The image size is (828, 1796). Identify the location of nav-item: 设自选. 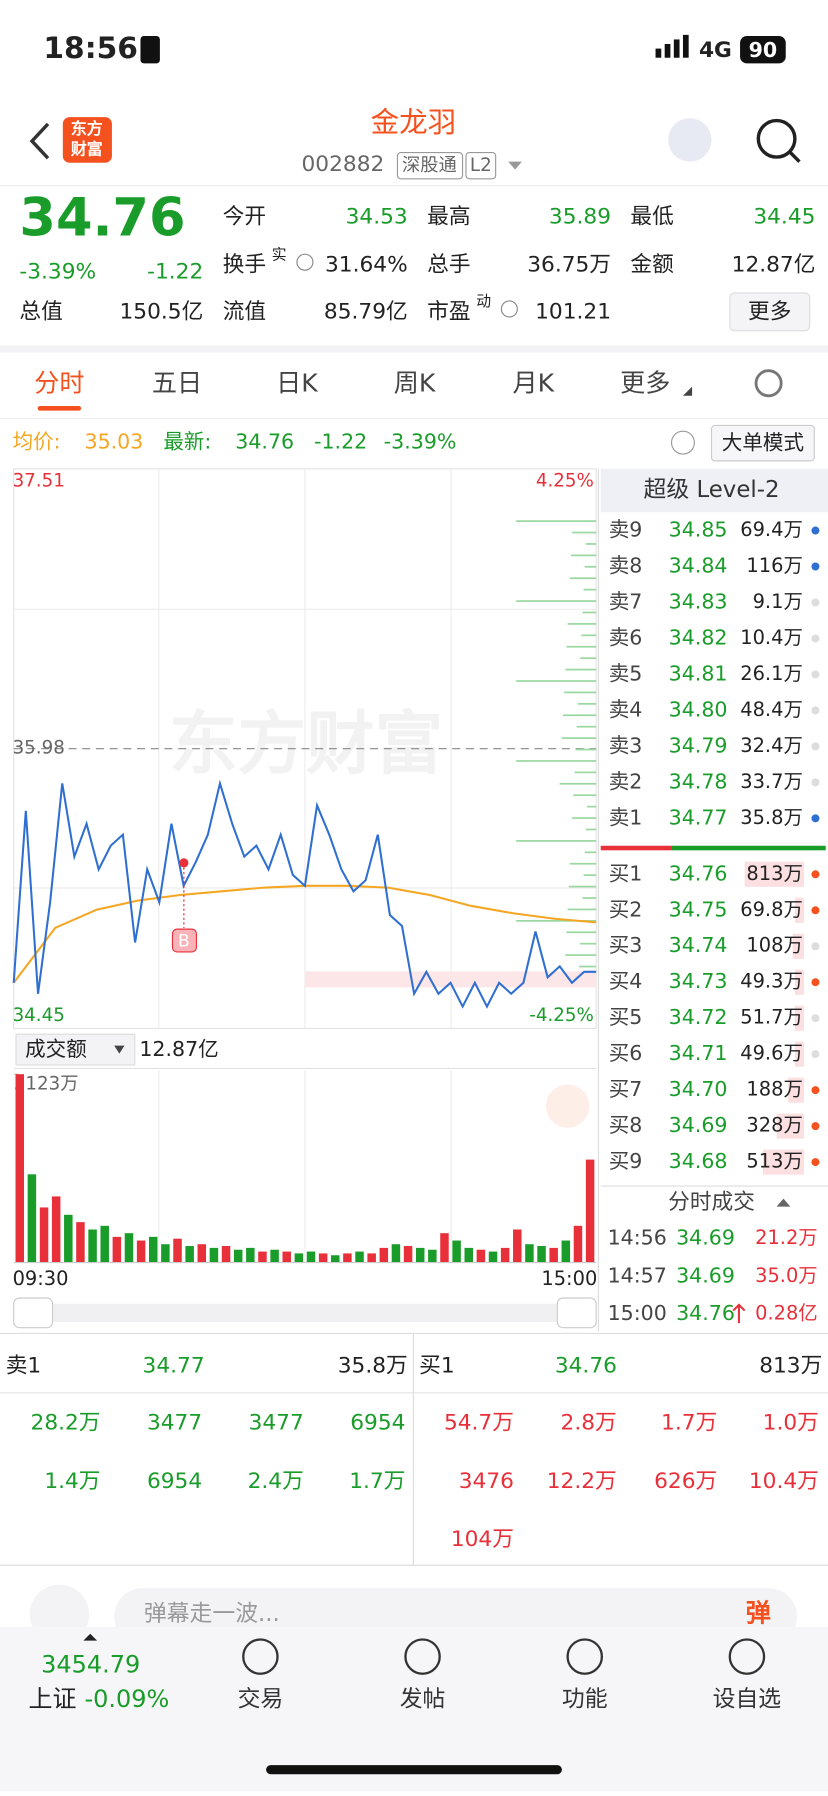
(747, 1700).